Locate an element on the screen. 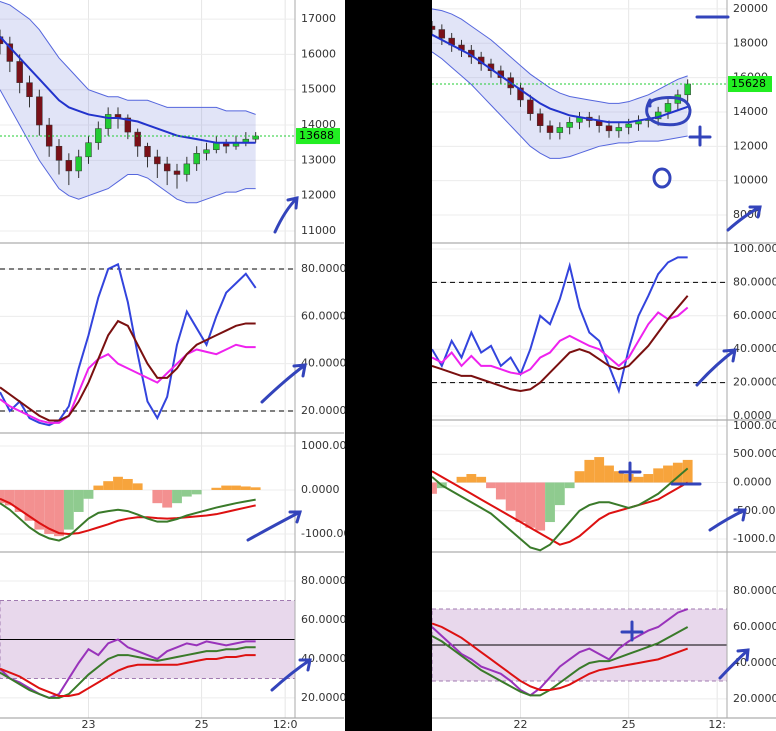  y-tick-label: 18000 is located at coordinates (750, 42).